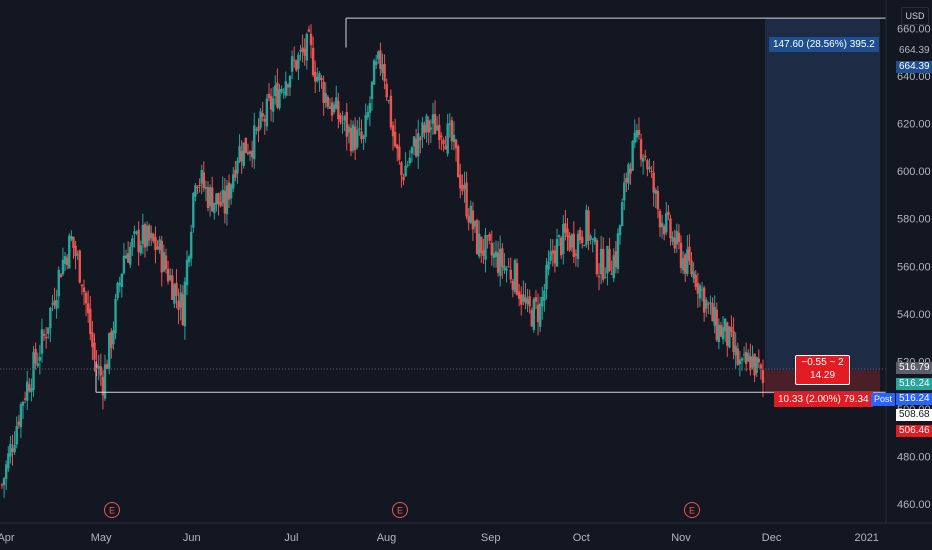  I want to click on post-market-badge: Post, so click(883, 399).